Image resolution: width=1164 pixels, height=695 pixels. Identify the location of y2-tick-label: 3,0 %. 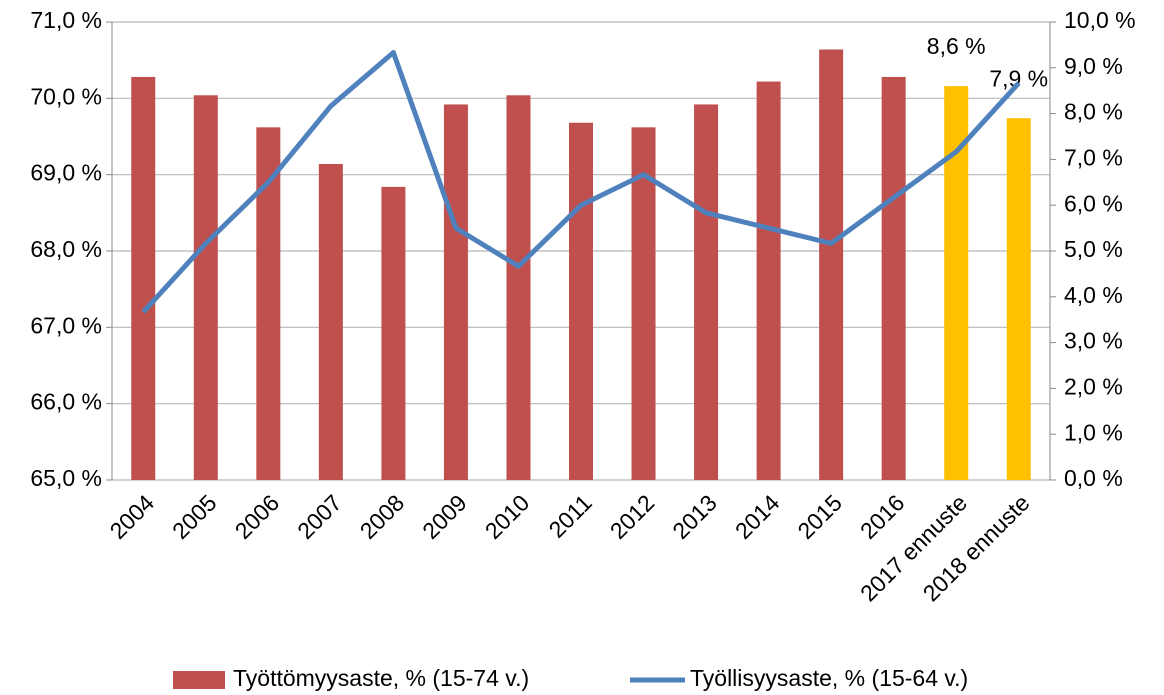
(1093, 341).